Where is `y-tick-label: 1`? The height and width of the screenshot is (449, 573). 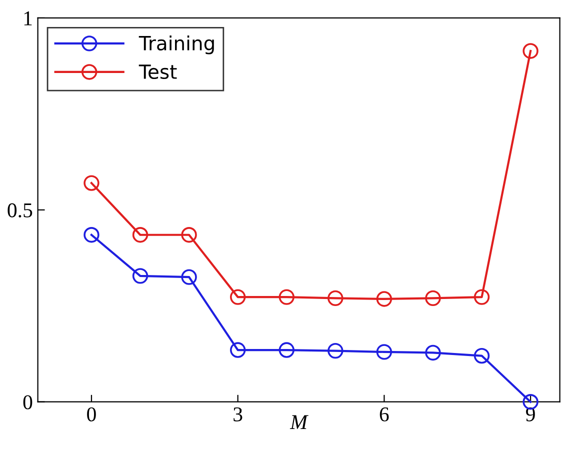
y-tick-label: 1 is located at coordinates (28, 18).